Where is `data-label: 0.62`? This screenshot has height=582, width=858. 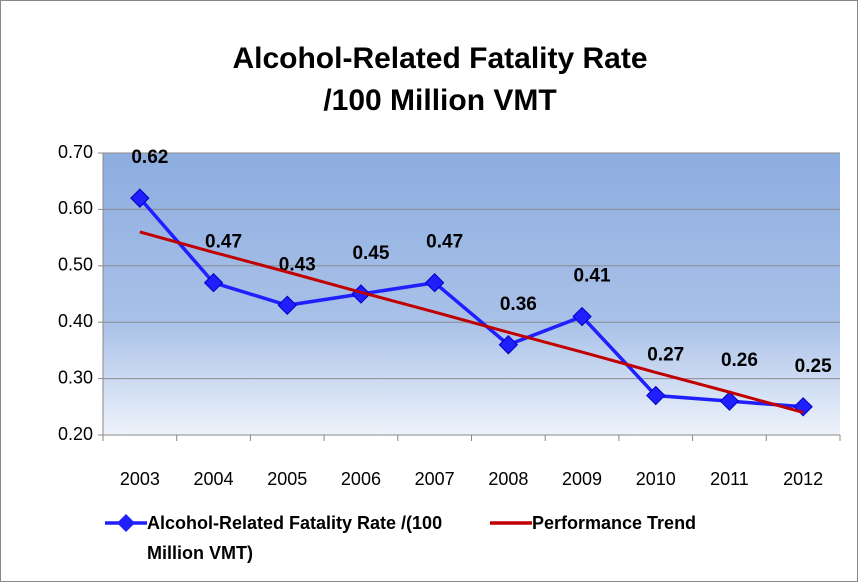 data-label: 0.62 is located at coordinates (149, 157).